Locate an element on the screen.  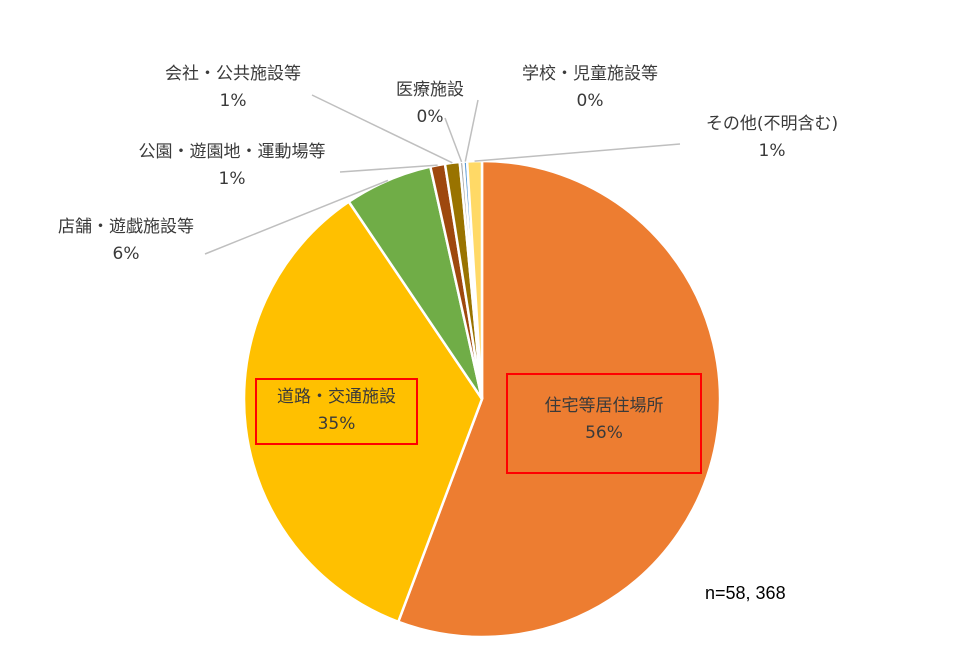
label-other-name: その他(不明含む) is located at coordinates (772, 124).